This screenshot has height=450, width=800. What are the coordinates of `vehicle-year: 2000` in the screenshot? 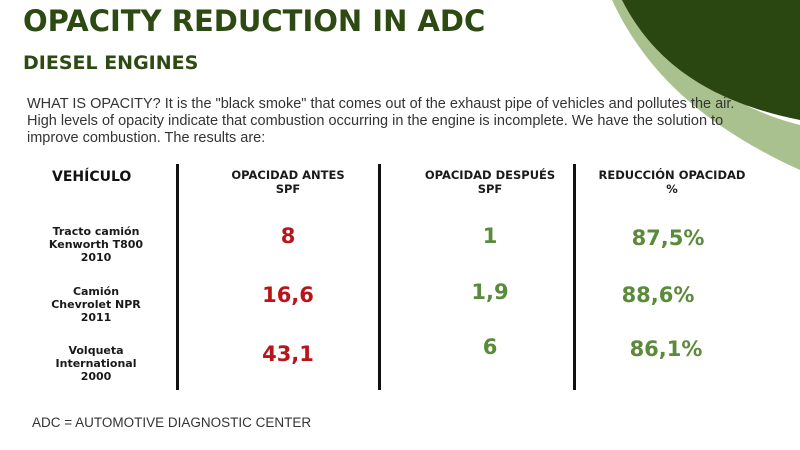 It's located at (96, 376).